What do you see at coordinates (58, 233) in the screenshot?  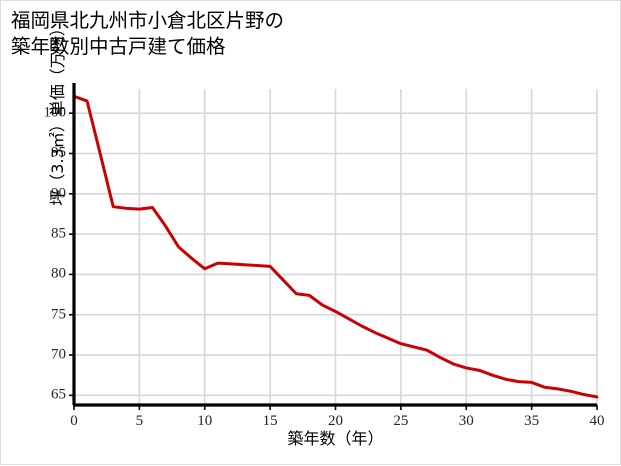 I see `y-tick-label: 85` at bounding box center [58, 233].